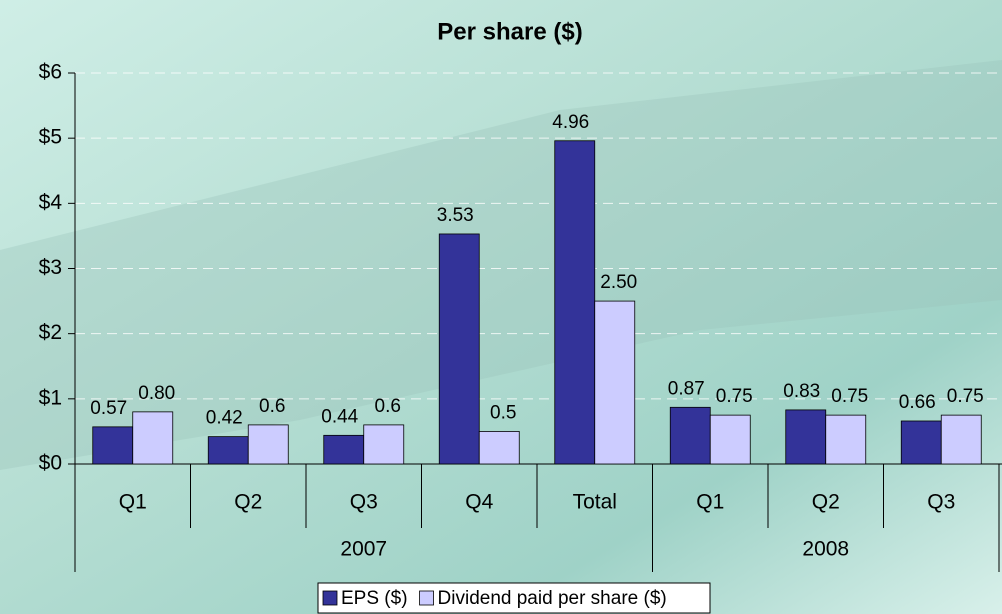 This screenshot has width=1002, height=614. I want to click on value-label: 2.50, so click(618, 282).